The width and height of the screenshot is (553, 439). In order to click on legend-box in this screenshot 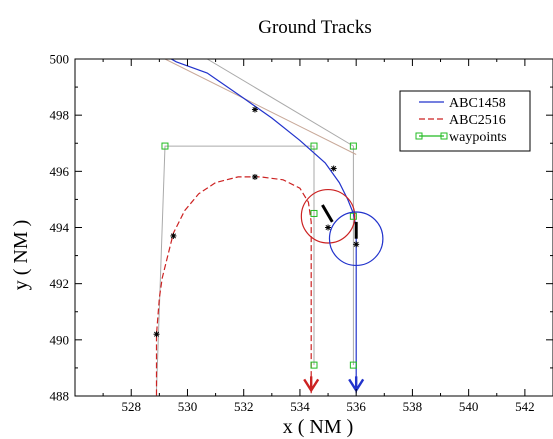, I will do `click(465, 121)`.